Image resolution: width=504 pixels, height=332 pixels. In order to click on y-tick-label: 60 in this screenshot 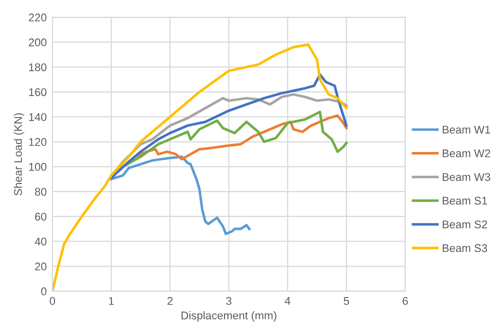, I will do `click(40, 216)`.